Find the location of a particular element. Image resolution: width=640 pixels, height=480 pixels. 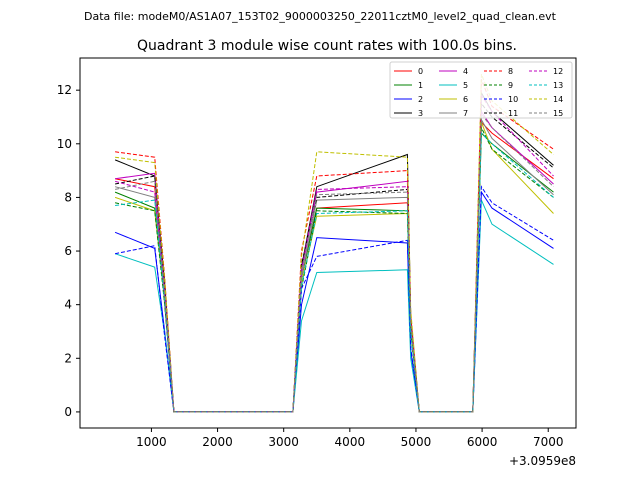

x-tick-label: 7000 is located at coordinates (548, 442).